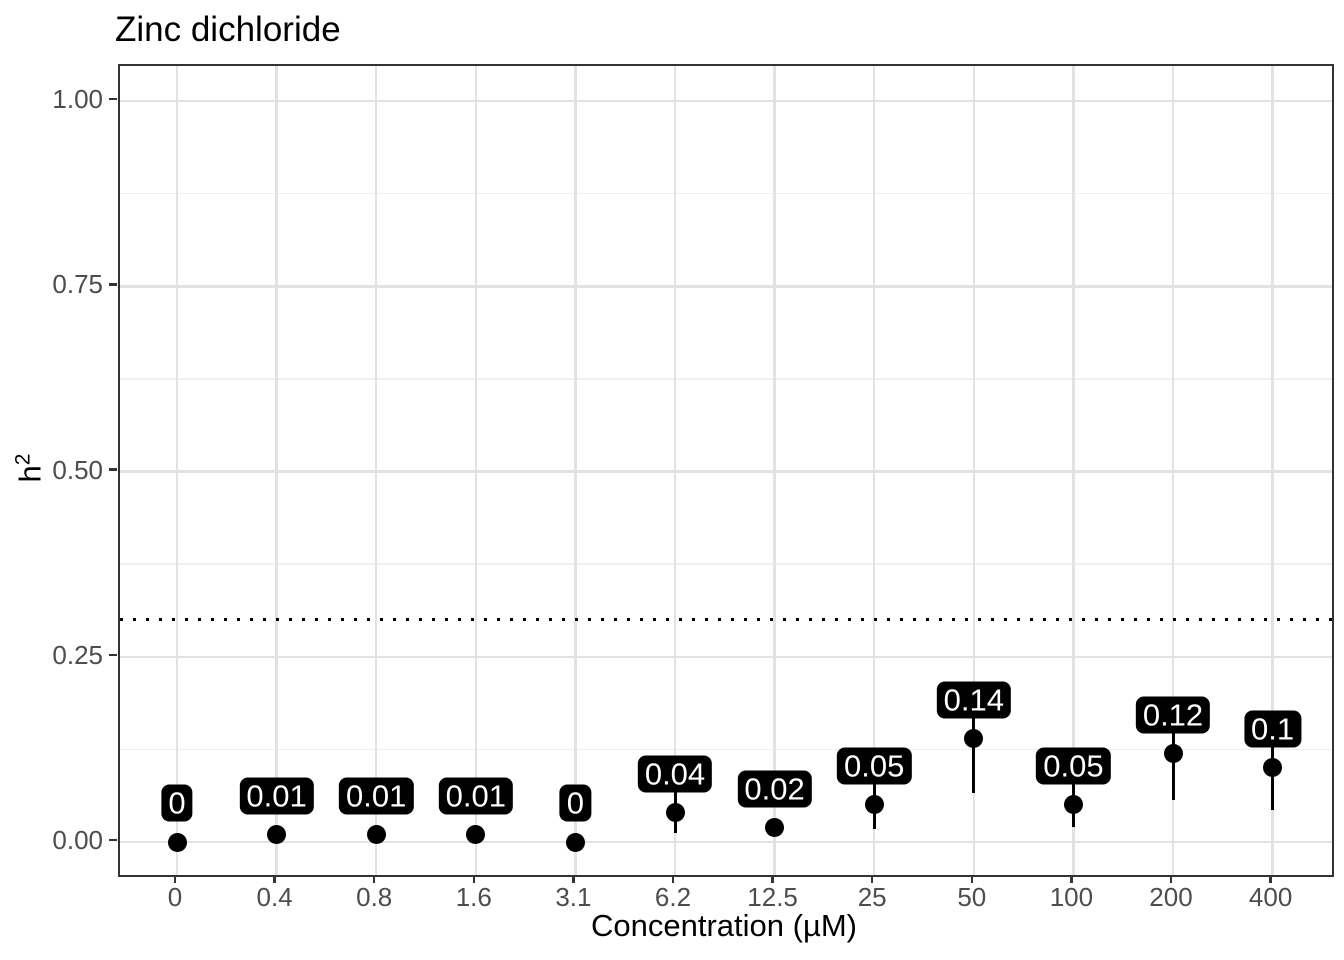 Image resolution: width=1344 pixels, height=960 pixels. I want to click on y-tick-label: 0.50, so click(77, 469).